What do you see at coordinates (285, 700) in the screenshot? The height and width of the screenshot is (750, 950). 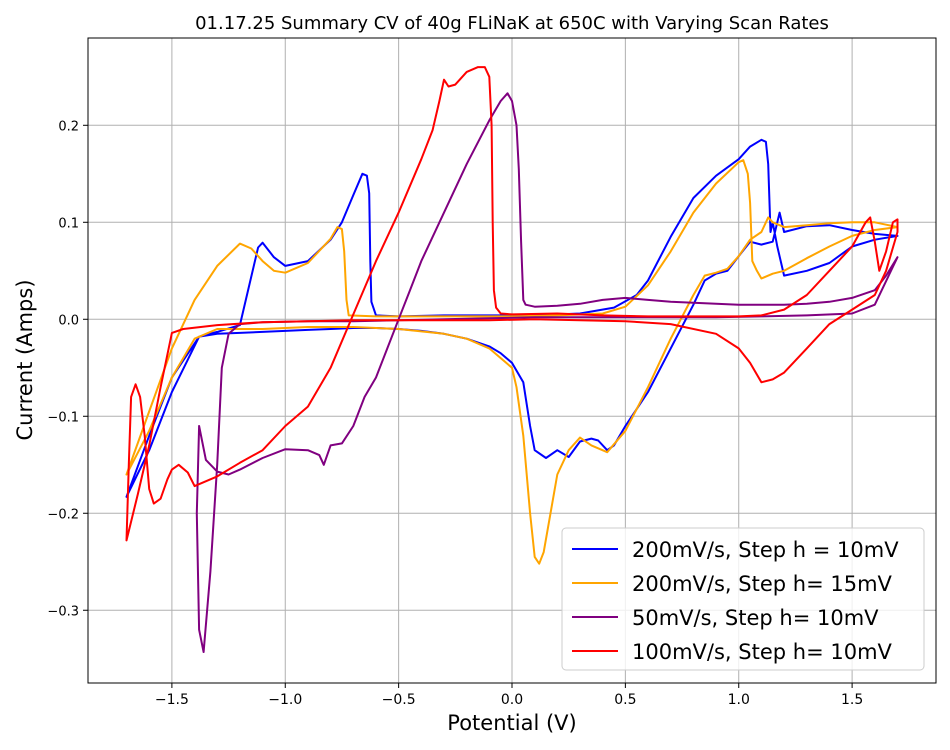 I see `x-tick-label: −1.0` at bounding box center [285, 700].